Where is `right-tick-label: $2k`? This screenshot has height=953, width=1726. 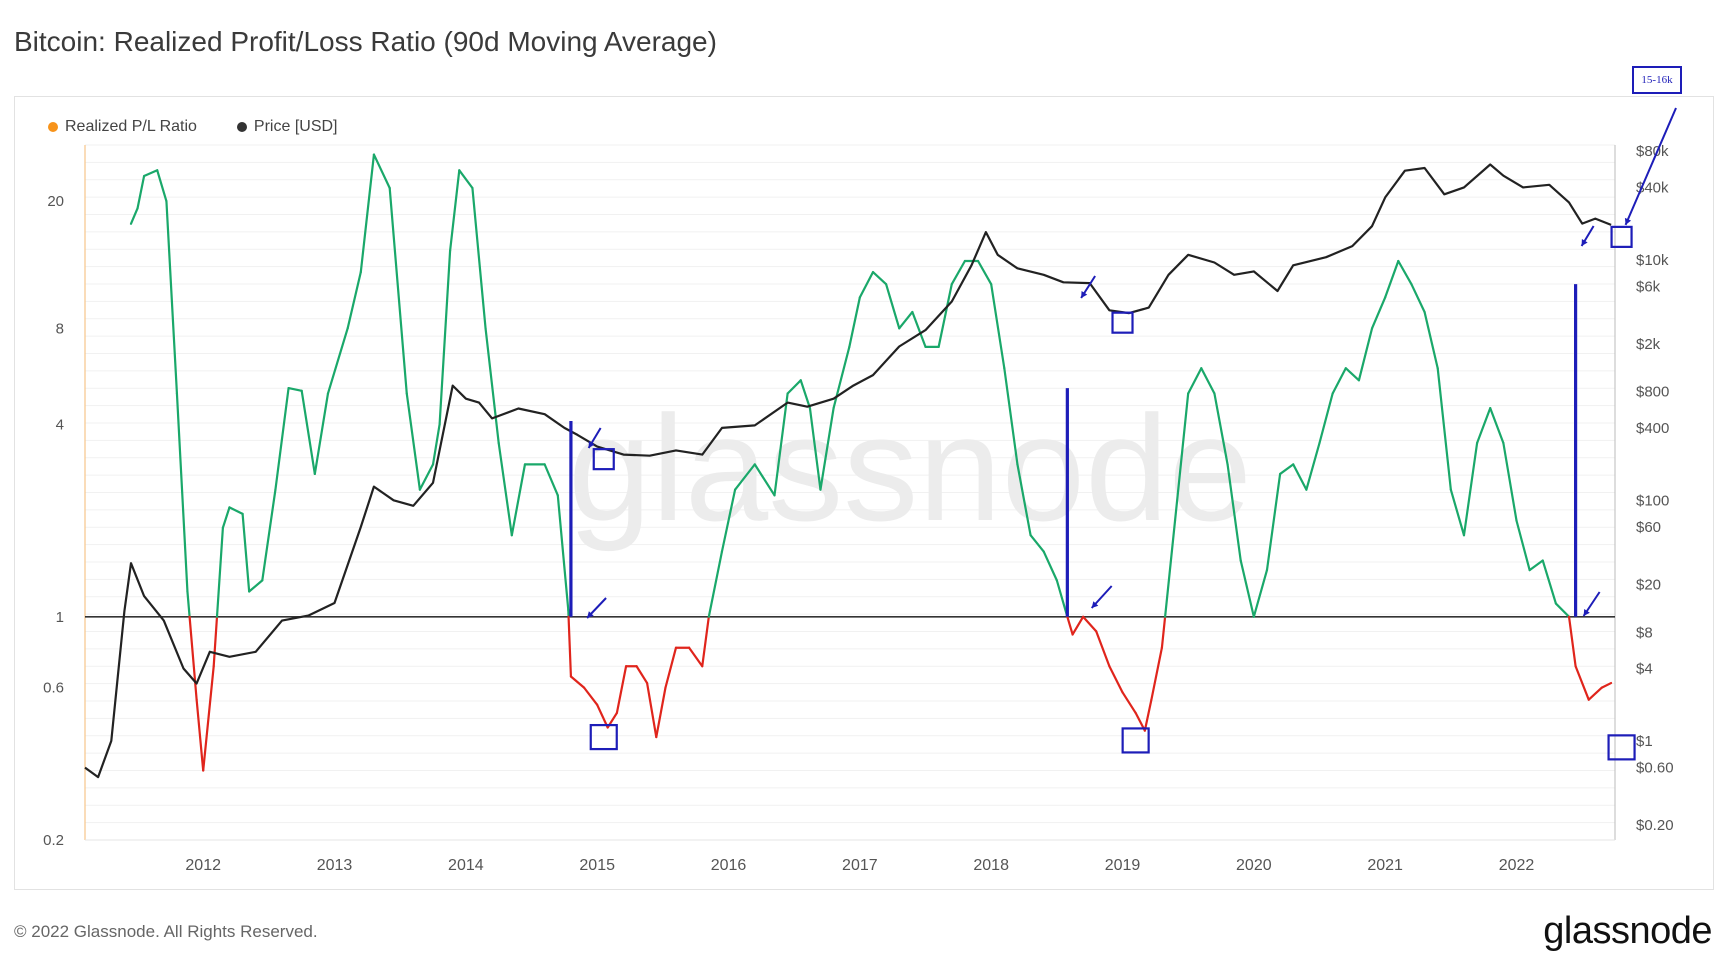 right-tick-label: $2k is located at coordinates (1648, 344).